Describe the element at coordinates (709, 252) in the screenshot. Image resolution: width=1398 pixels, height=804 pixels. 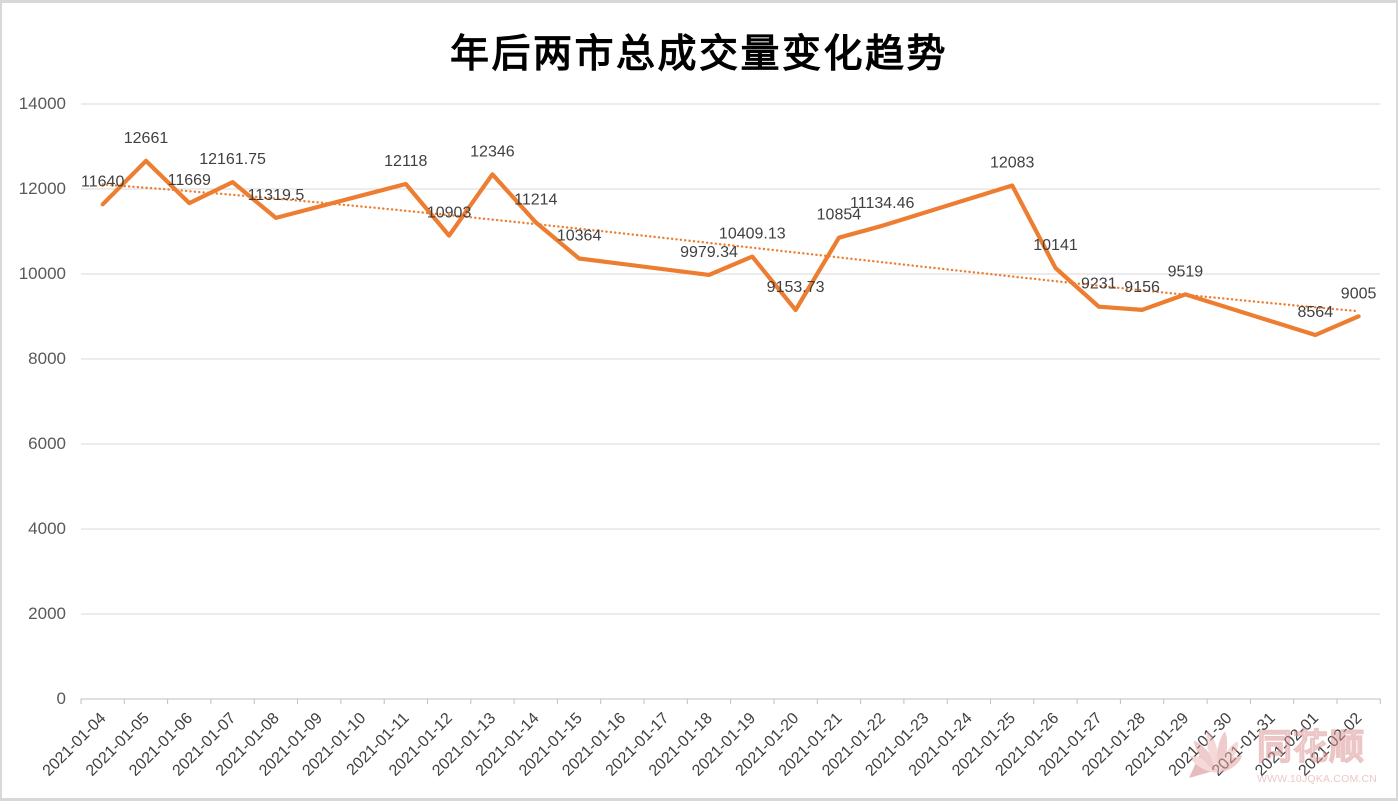
I see `data-label: 9979.34` at that location.